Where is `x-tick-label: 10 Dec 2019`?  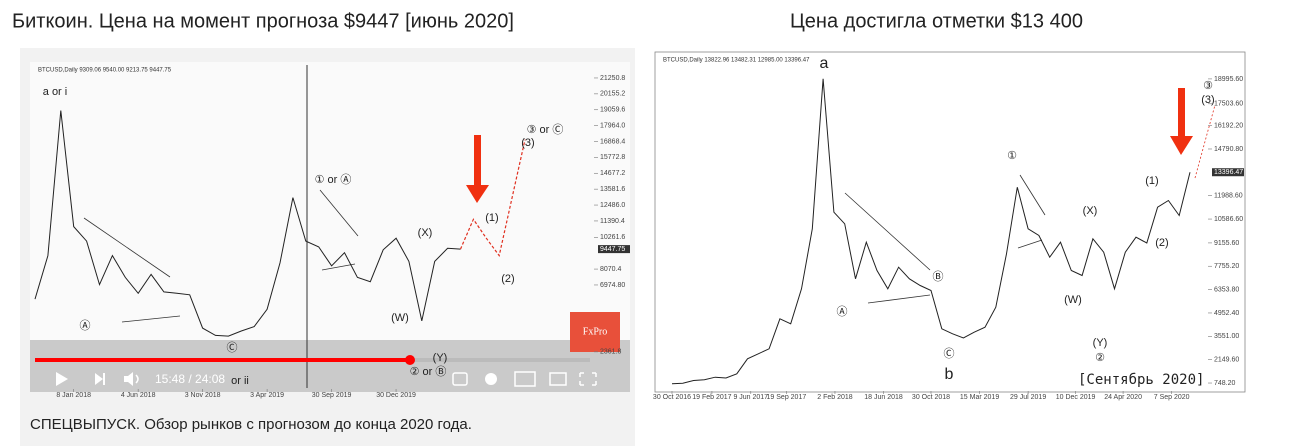
x-tick-label: 10 Dec 2019 is located at coordinates (1076, 397).